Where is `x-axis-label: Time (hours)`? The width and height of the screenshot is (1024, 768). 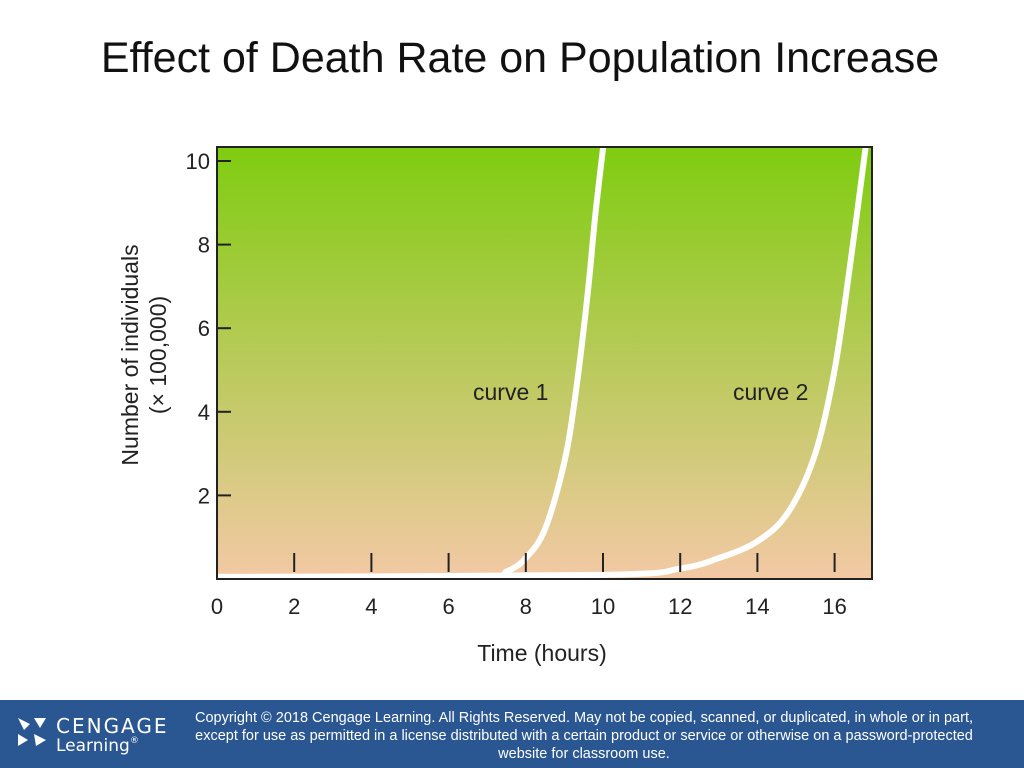 x-axis-label: Time (hours) is located at coordinates (542, 653).